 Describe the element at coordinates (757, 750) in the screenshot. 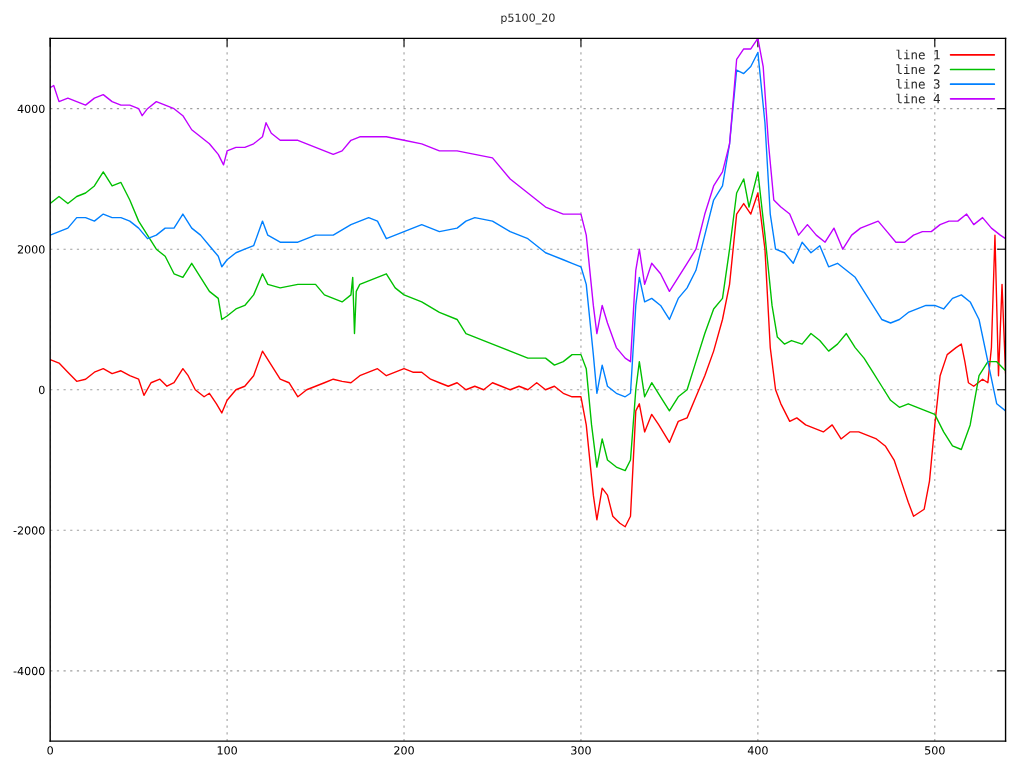

I see `x-tick-label: 400` at that location.